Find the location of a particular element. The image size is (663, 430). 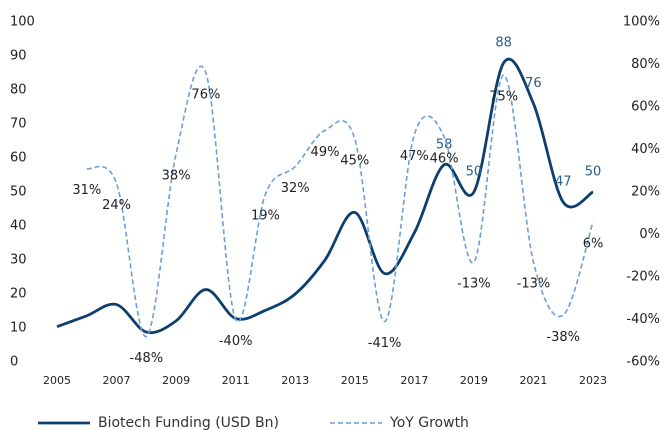

y2-tick-label: -20% is located at coordinates (643, 277).